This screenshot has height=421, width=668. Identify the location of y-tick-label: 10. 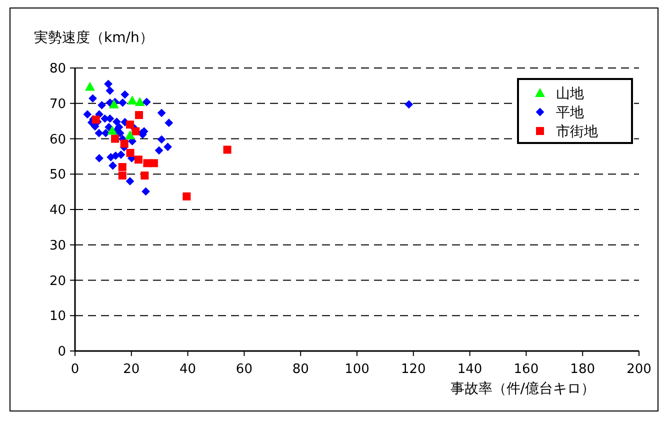
(57, 316).